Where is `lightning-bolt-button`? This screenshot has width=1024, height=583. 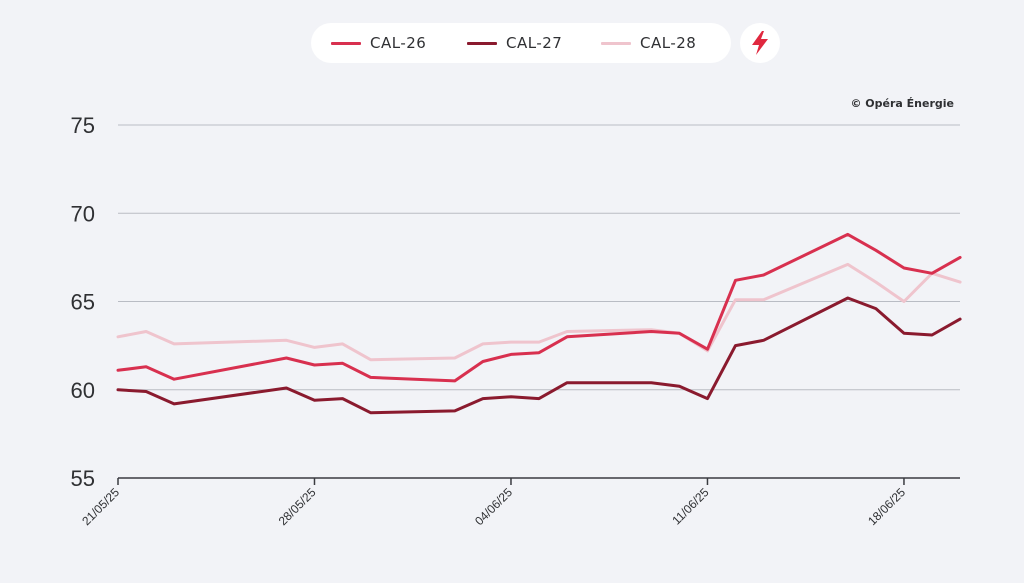 lightning-bolt-button is located at coordinates (760, 43).